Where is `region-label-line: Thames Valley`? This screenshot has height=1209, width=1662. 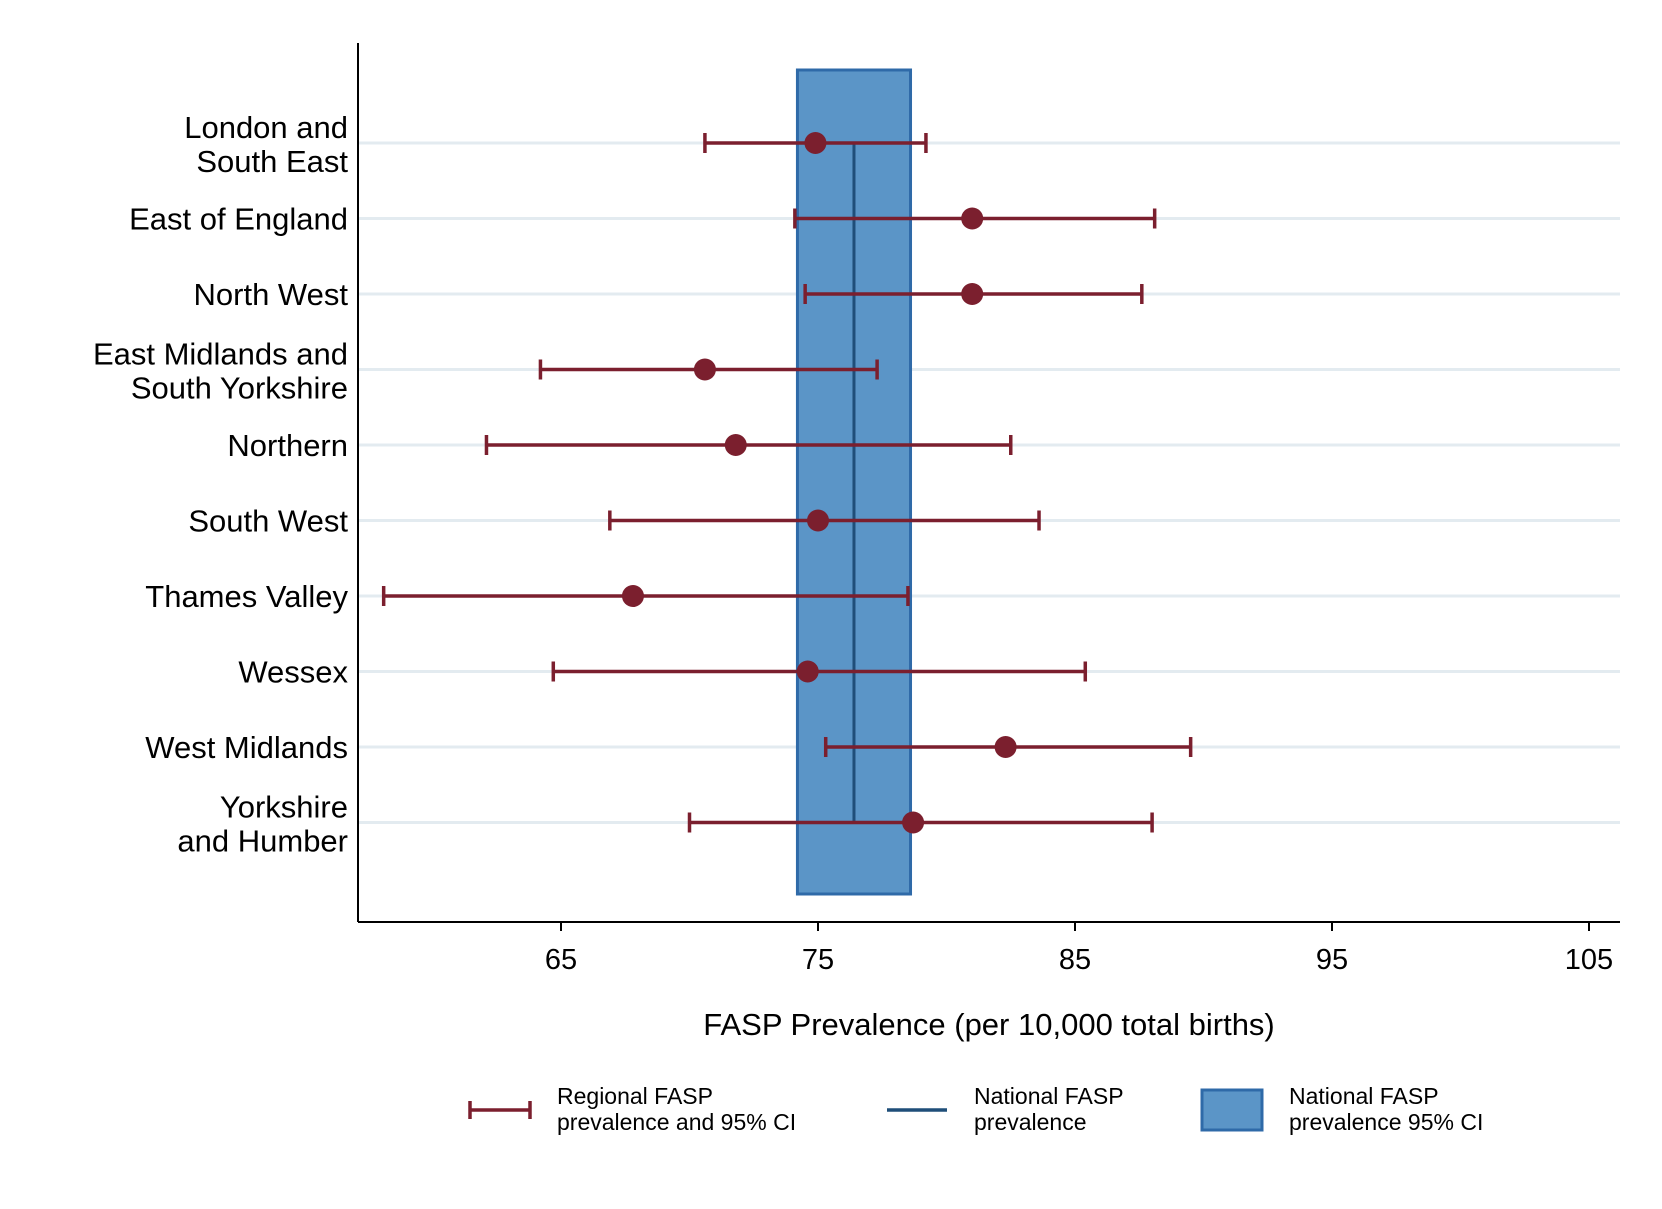 region-label-line: Thames Valley is located at coordinates (246, 596).